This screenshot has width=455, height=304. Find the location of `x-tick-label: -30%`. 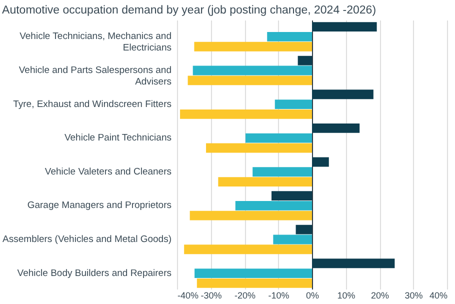

x-tick-label: -30% is located at coordinates (211, 295).